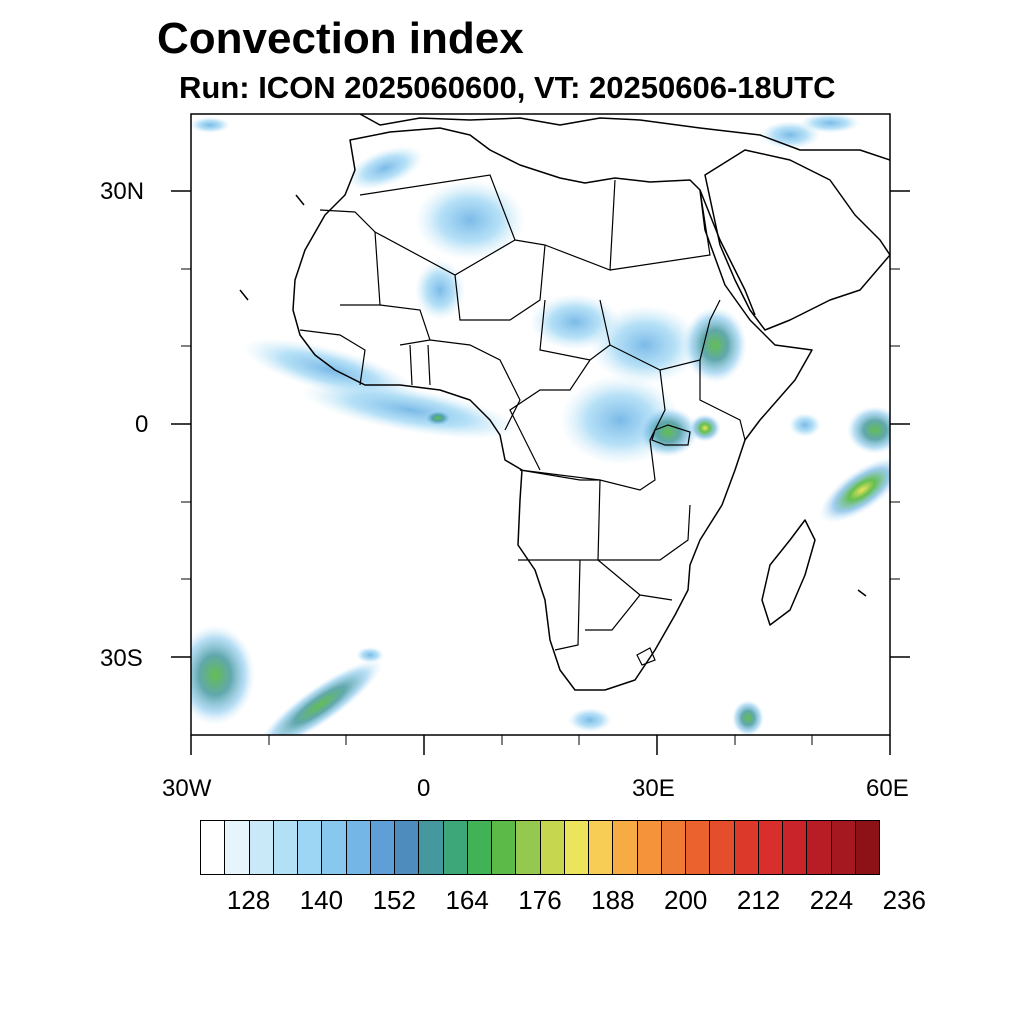 The image size is (1024, 1024). I want to click on lon-label-0: 0, so click(424, 788).